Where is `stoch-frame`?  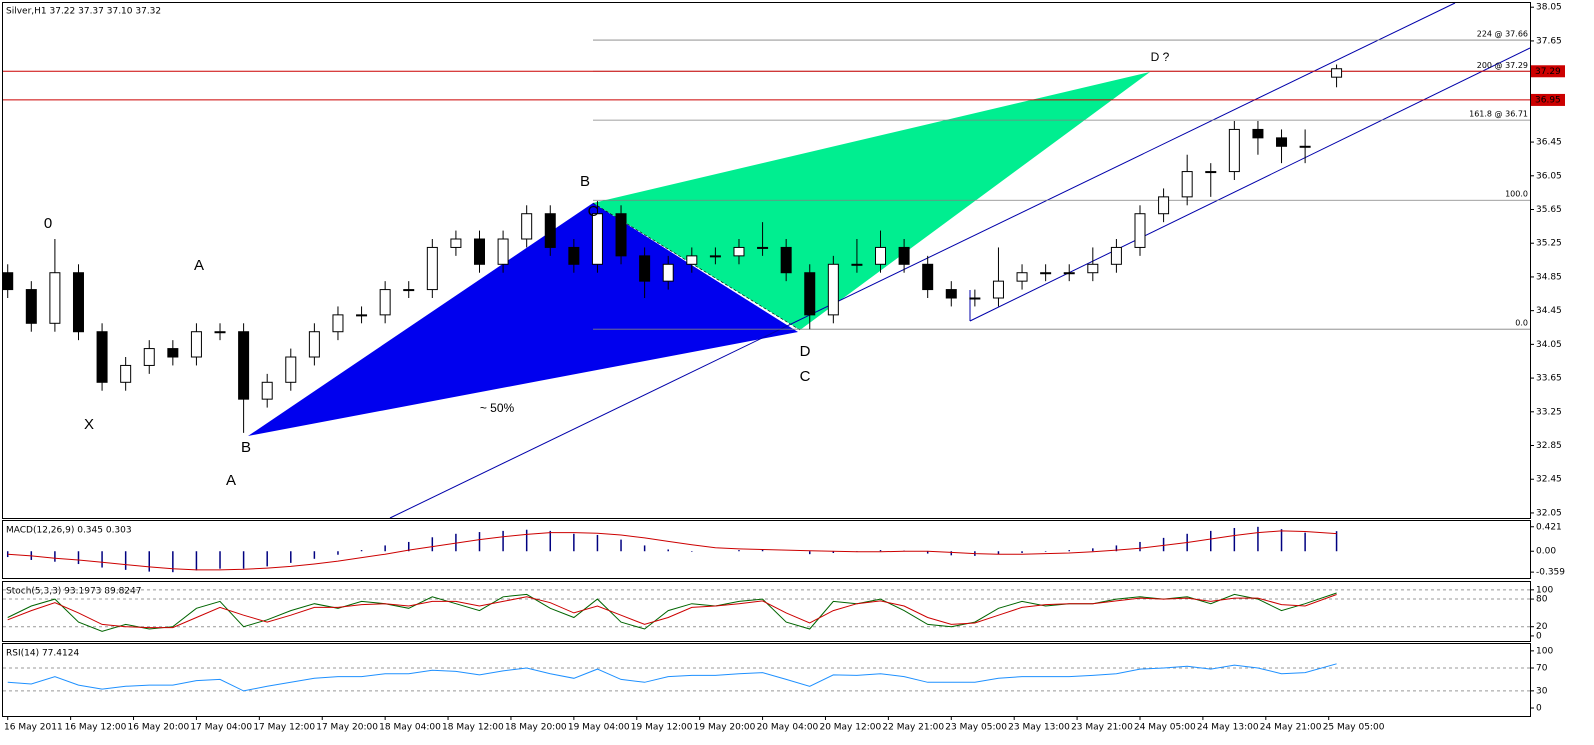 stoch-frame is located at coordinates (766, 611).